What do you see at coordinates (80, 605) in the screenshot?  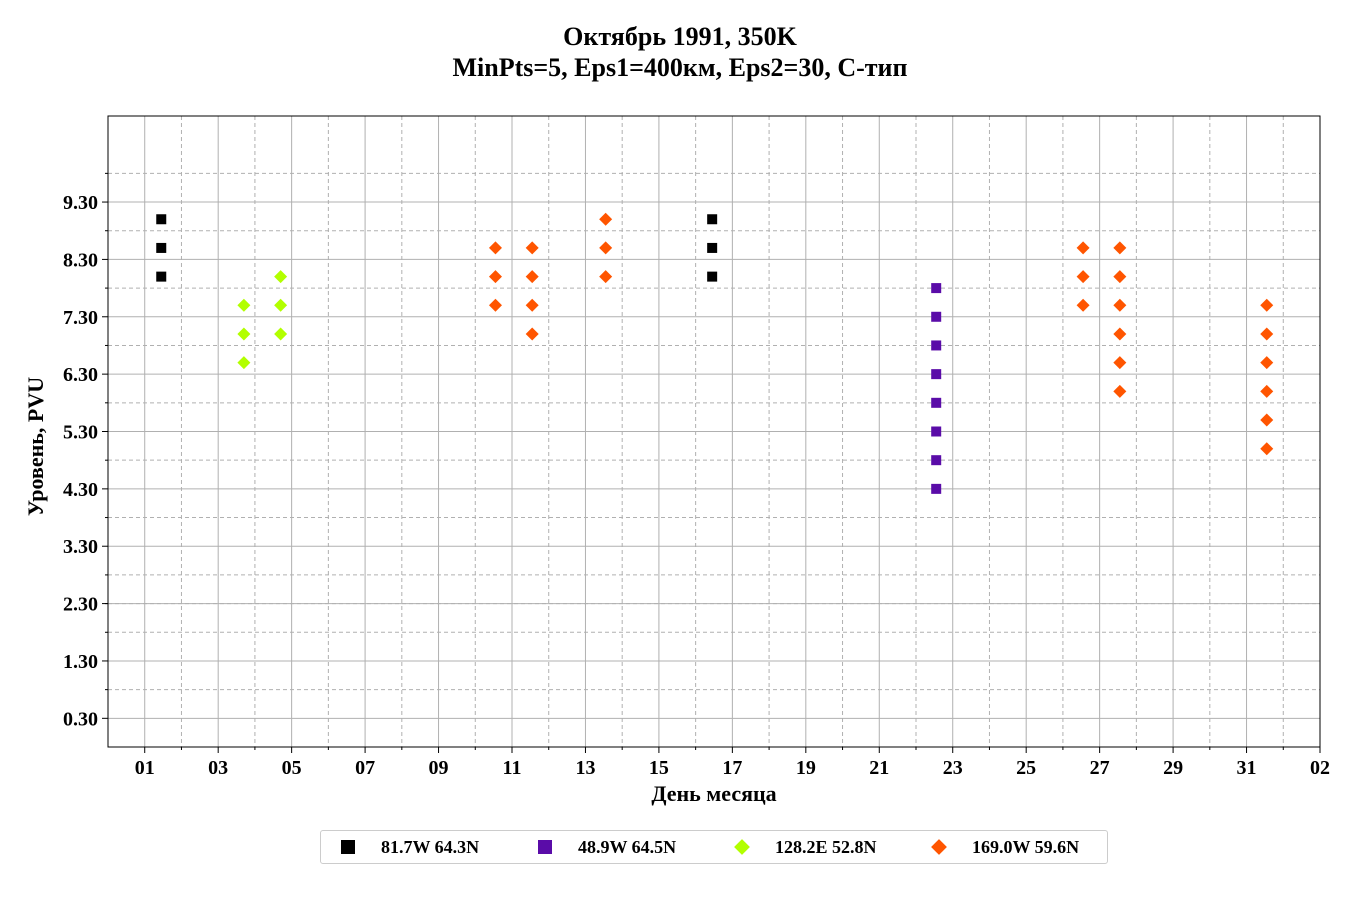 I see `y-tick-label: 2.30` at bounding box center [80, 605].